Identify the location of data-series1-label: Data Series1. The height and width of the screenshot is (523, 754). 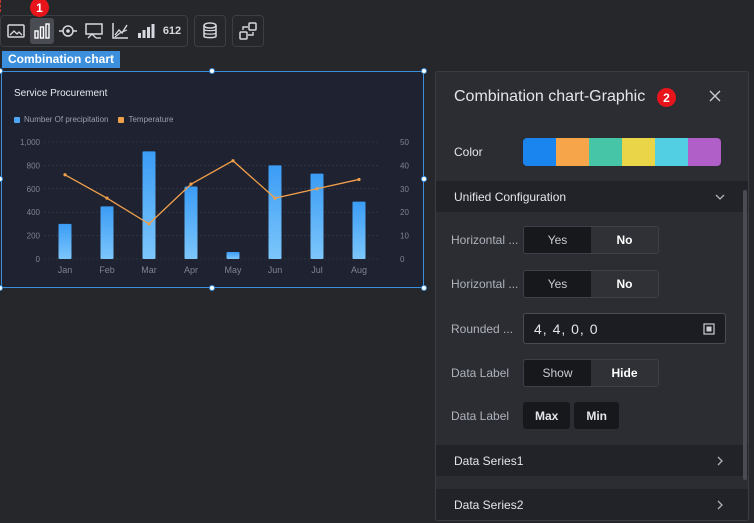
(489, 460).